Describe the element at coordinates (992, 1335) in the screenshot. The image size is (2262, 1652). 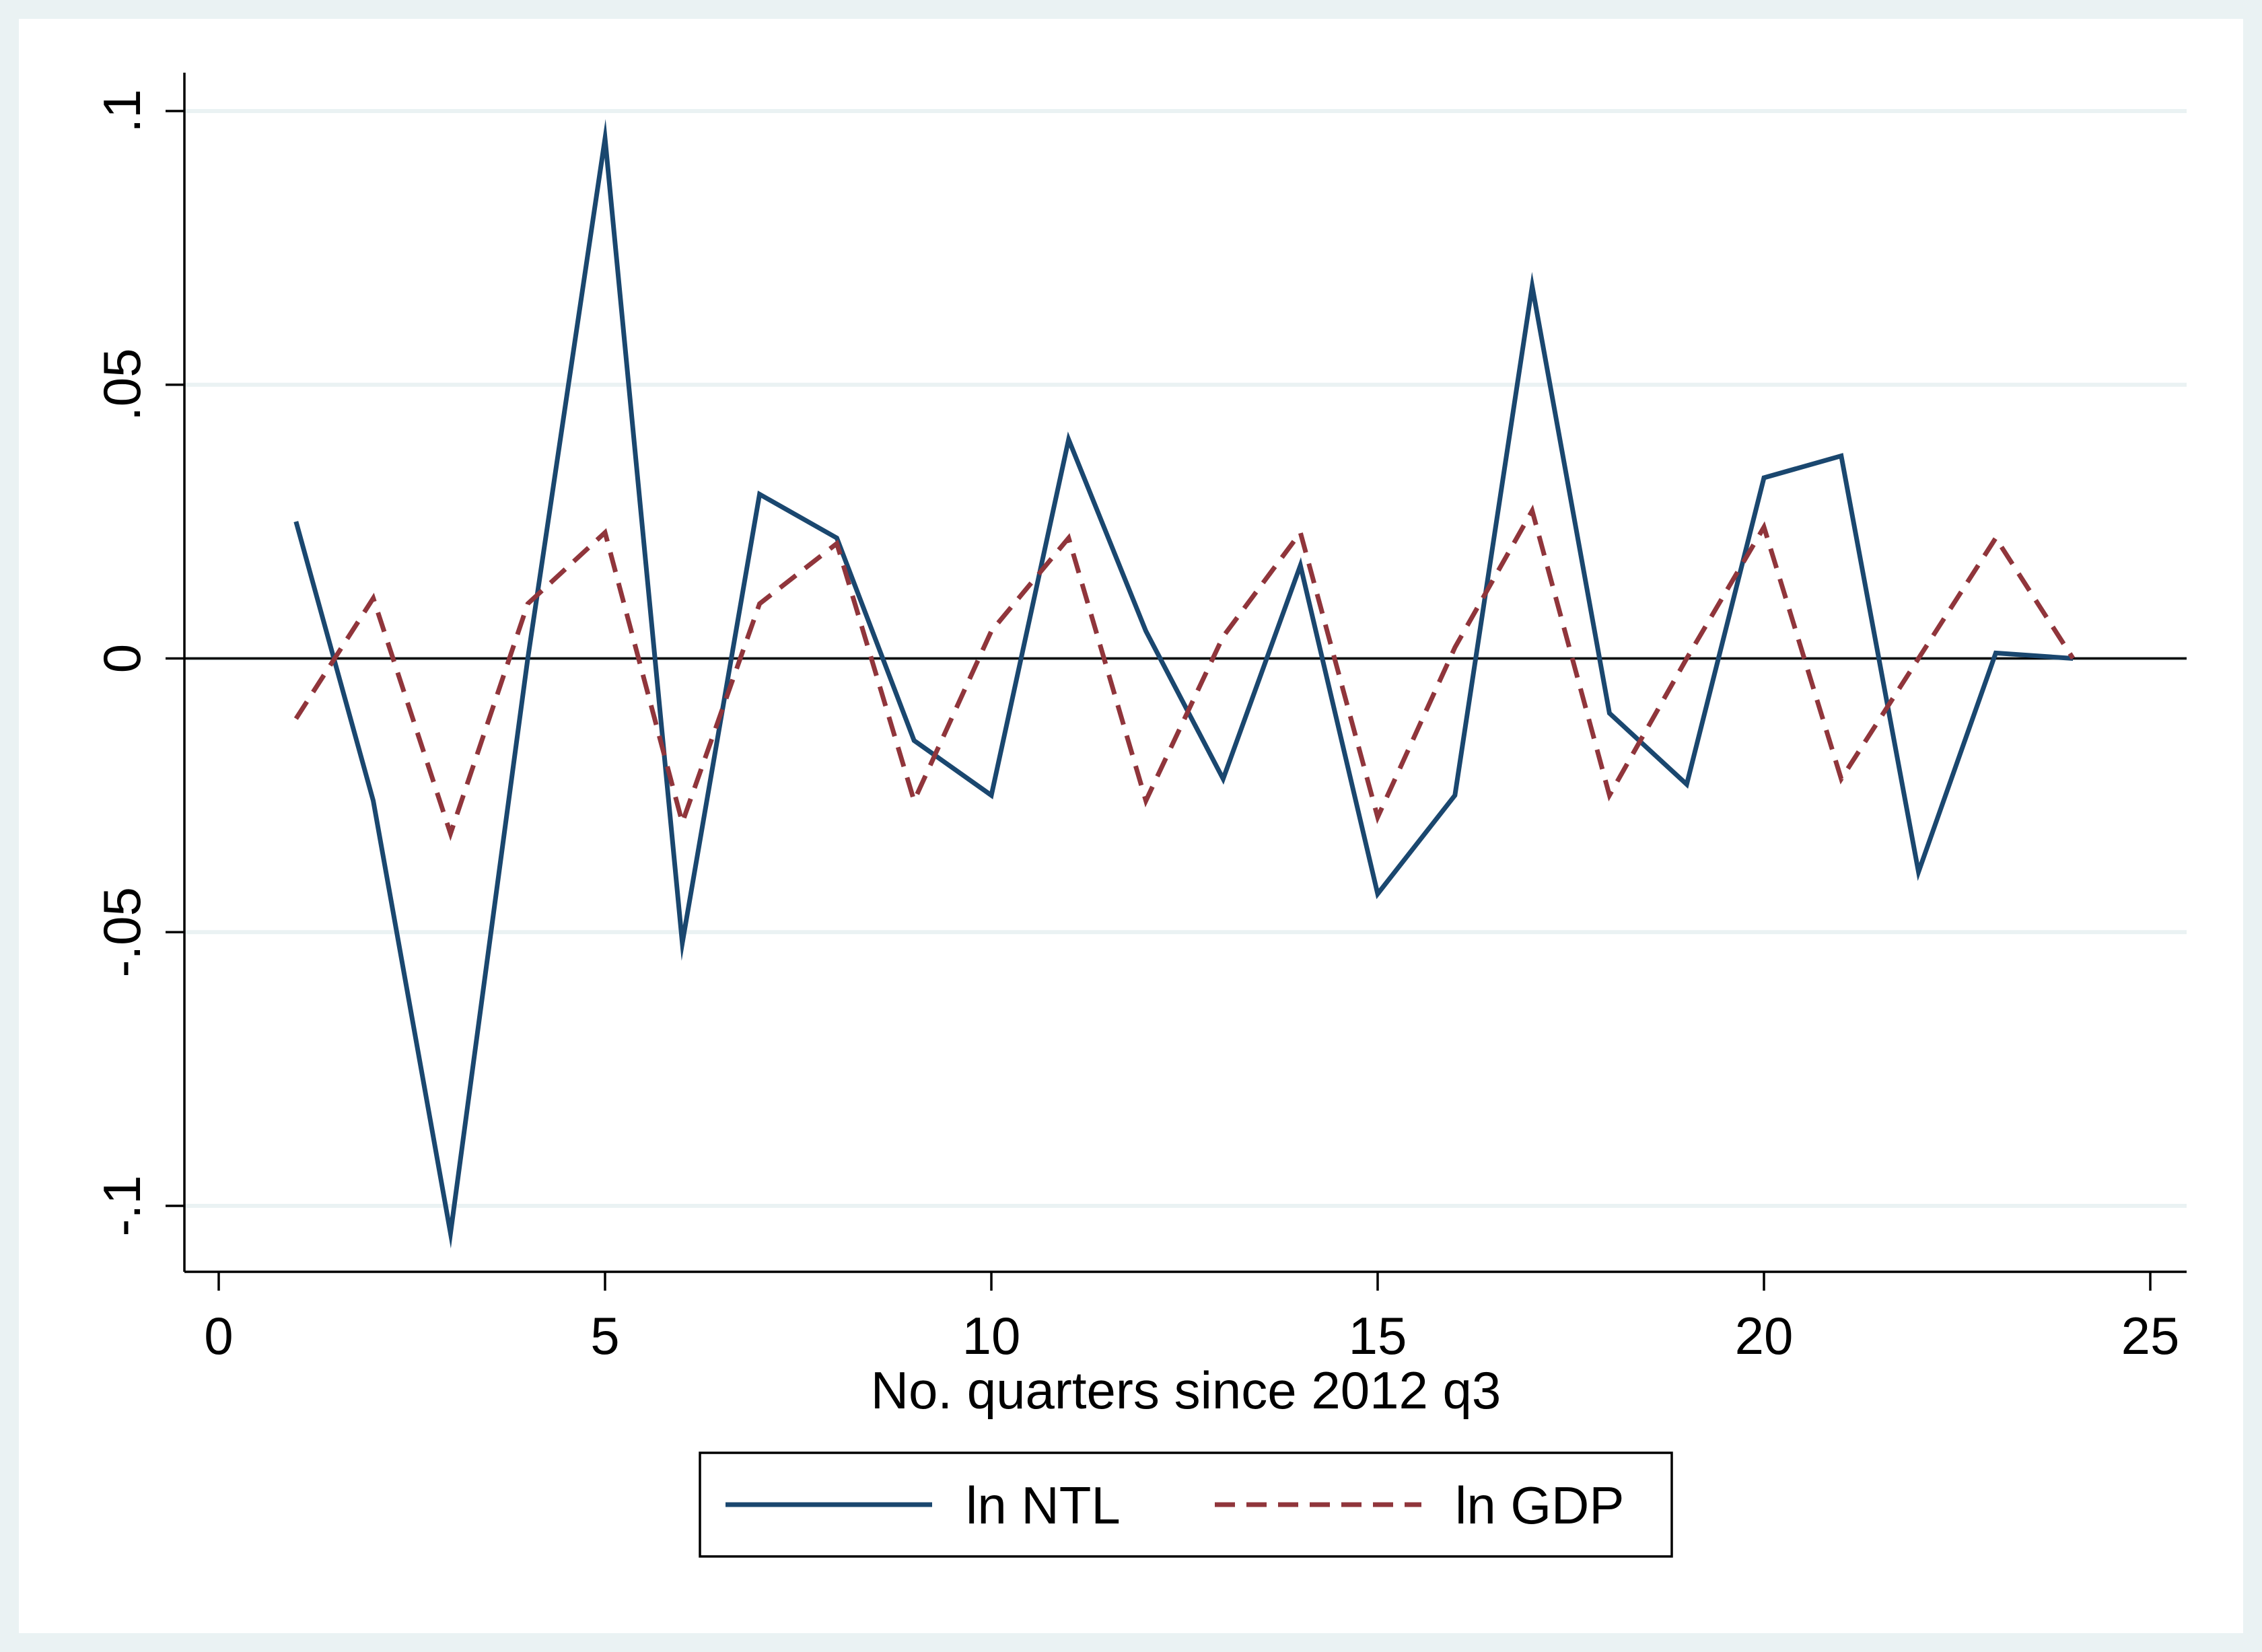
I see `x-tick-label: 10` at that location.